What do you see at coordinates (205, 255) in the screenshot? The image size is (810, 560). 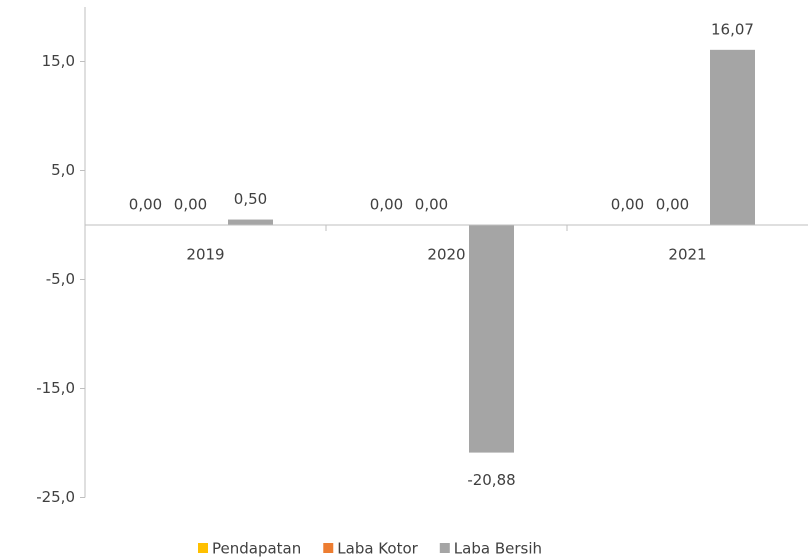 I see `x-tick-label: 2019` at bounding box center [205, 255].